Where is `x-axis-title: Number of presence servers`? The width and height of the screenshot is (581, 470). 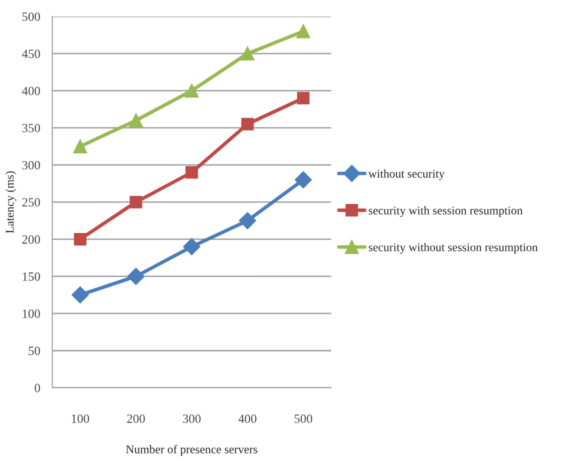
x-axis-title: Number of presence servers is located at coordinates (192, 450).